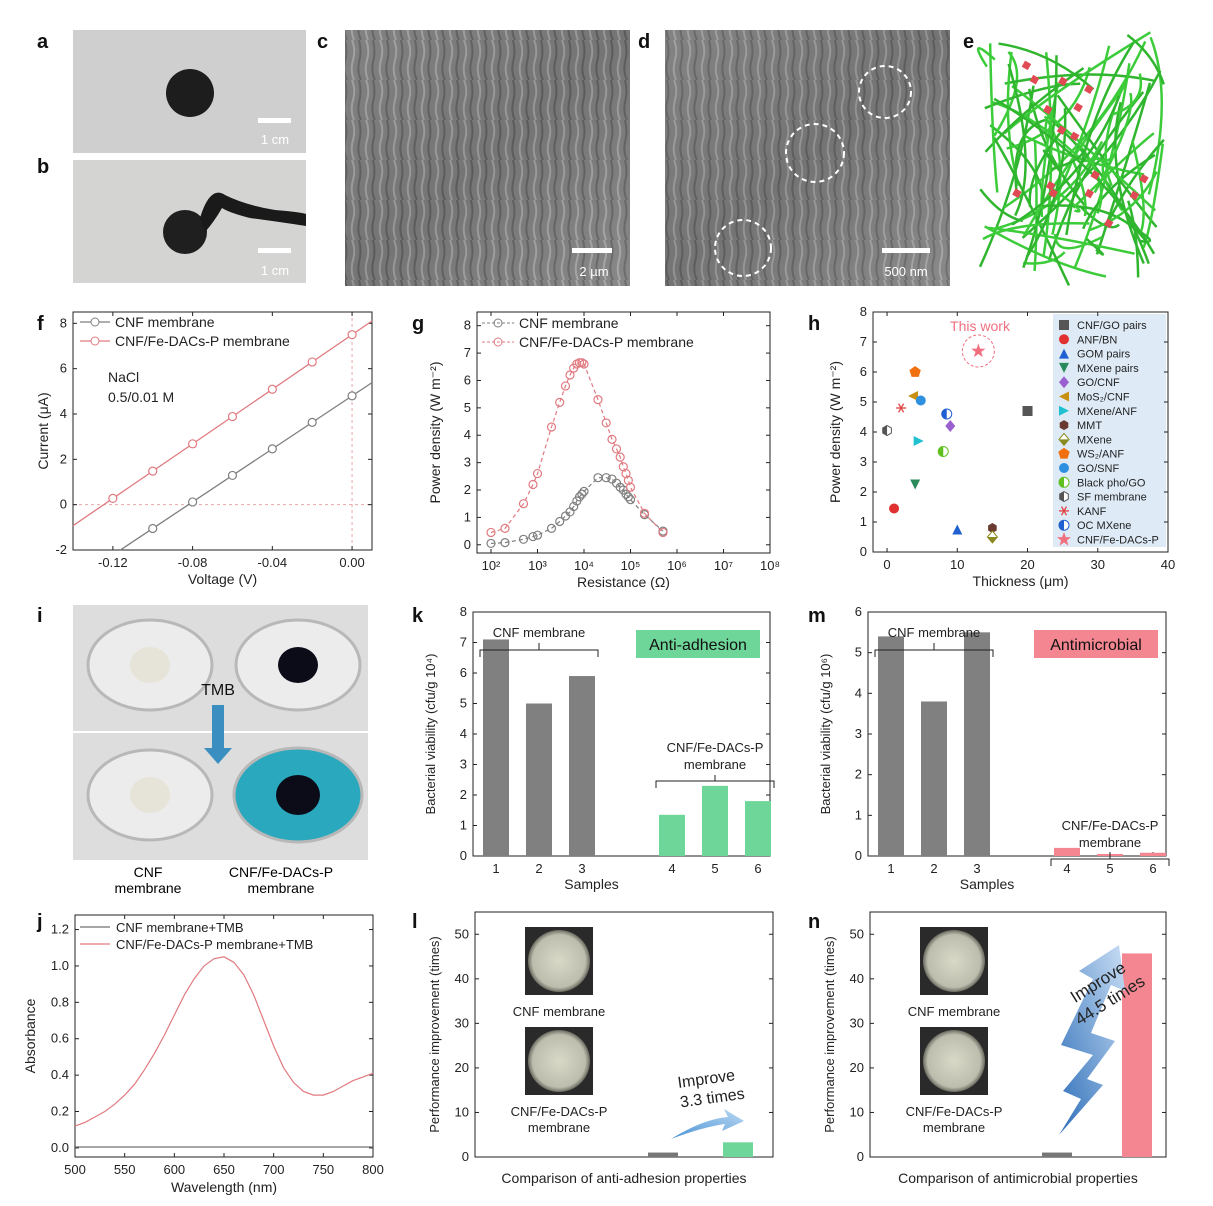 The height and width of the screenshot is (1206, 1213). I want to click on y-tick-label: 2, so click(863, 491).